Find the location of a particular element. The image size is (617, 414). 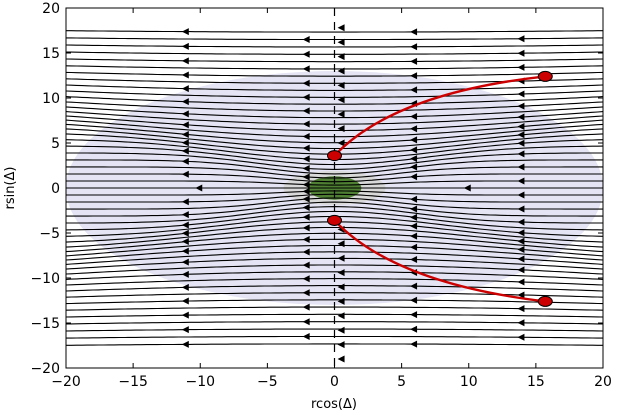

y-tick-label: −20 is located at coordinates (45, 369).